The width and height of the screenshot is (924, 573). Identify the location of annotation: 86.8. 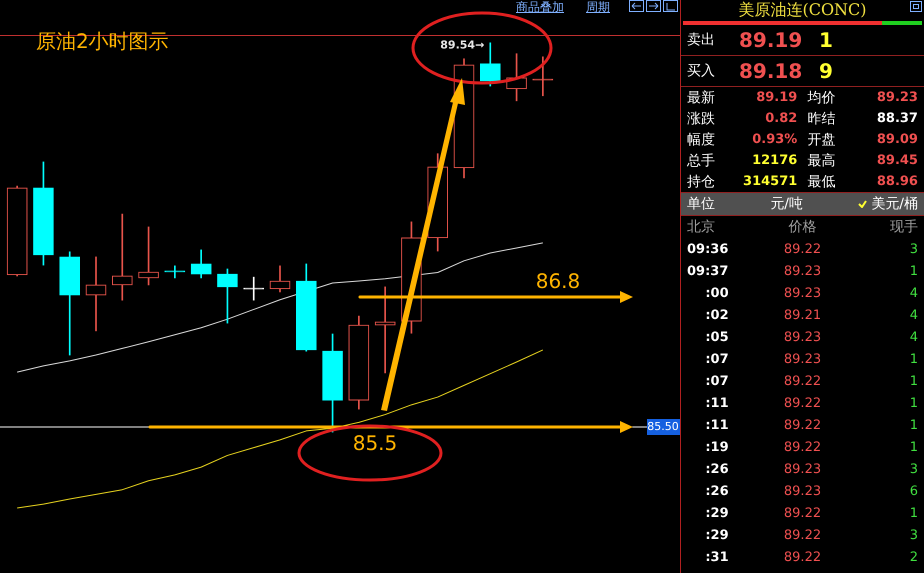
(558, 281).